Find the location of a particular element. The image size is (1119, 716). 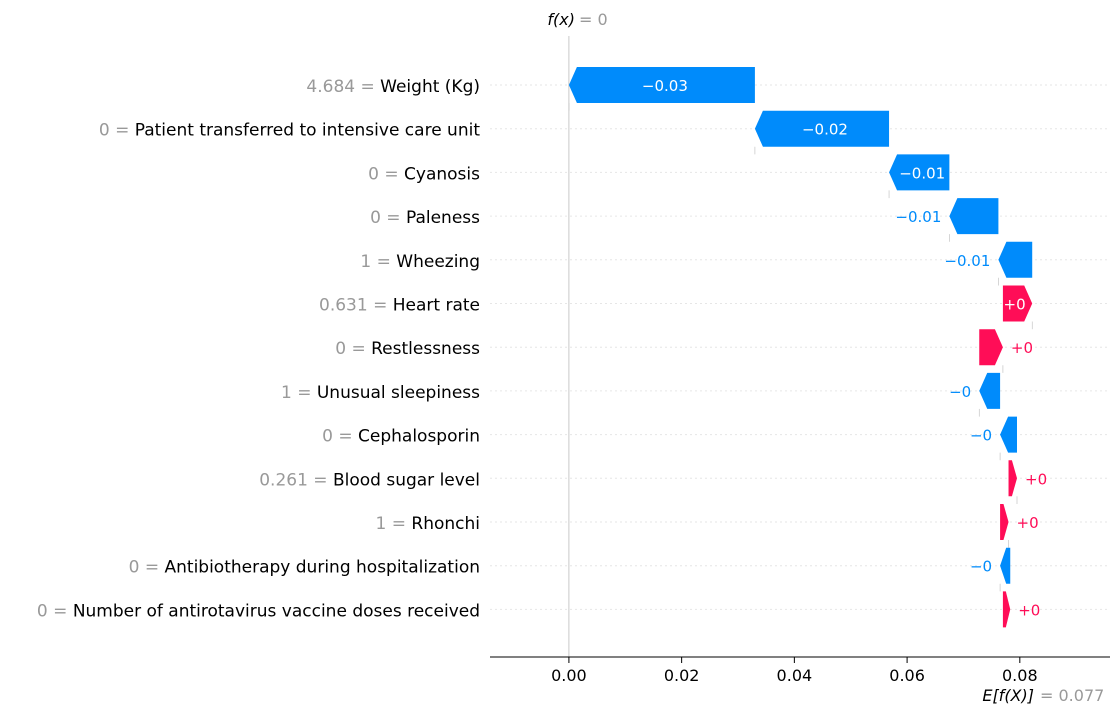

fx-value-number: 0 is located at coordinates (603, 19).